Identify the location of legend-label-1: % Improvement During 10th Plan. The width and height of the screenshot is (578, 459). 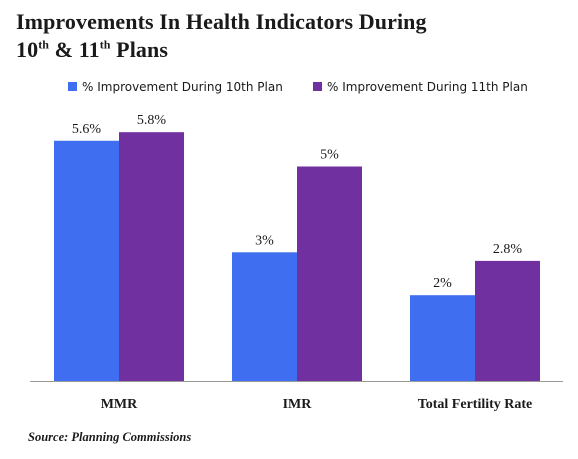
(182, 87).